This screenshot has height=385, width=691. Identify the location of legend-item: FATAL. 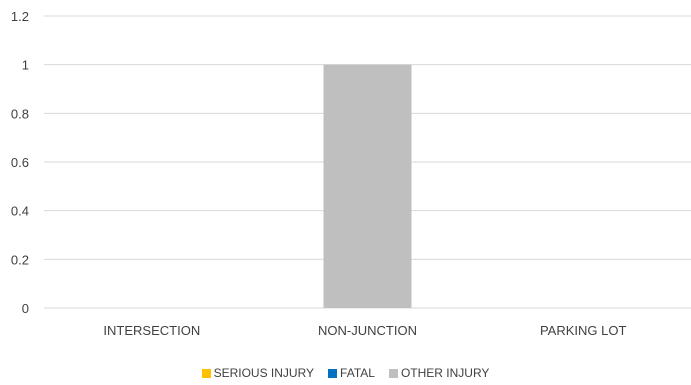
(351, 373).